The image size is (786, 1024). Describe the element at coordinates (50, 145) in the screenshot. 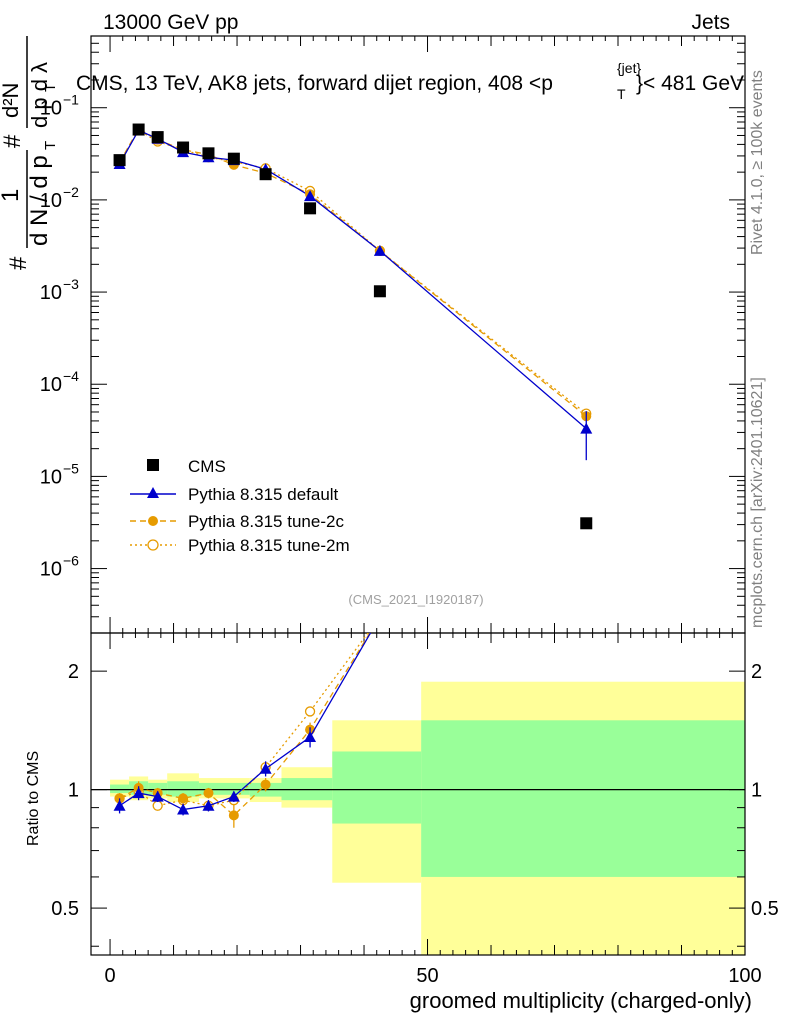

I see `y-label-den-t: T` at that location.